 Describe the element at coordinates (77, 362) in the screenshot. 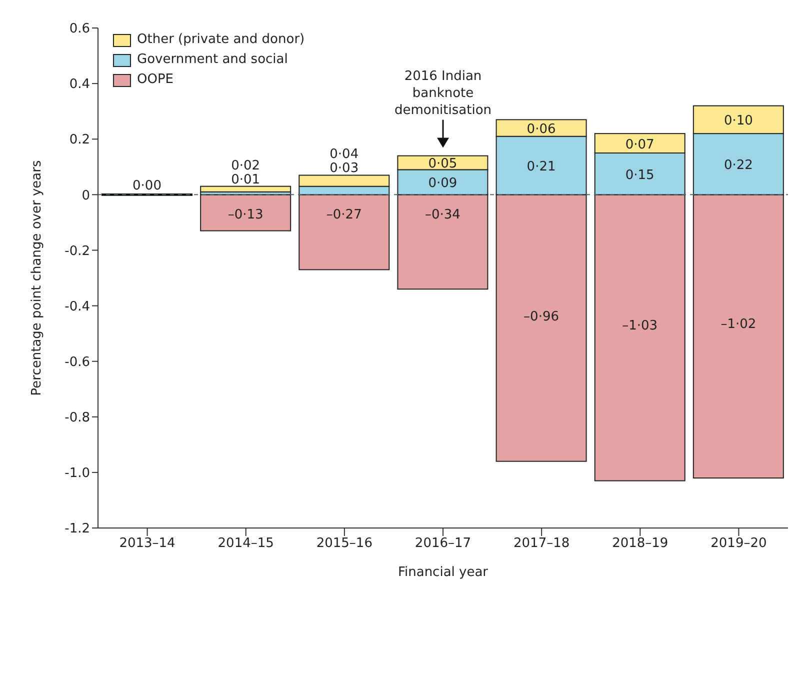

I see `y-tick-label: -0.6` at that location.